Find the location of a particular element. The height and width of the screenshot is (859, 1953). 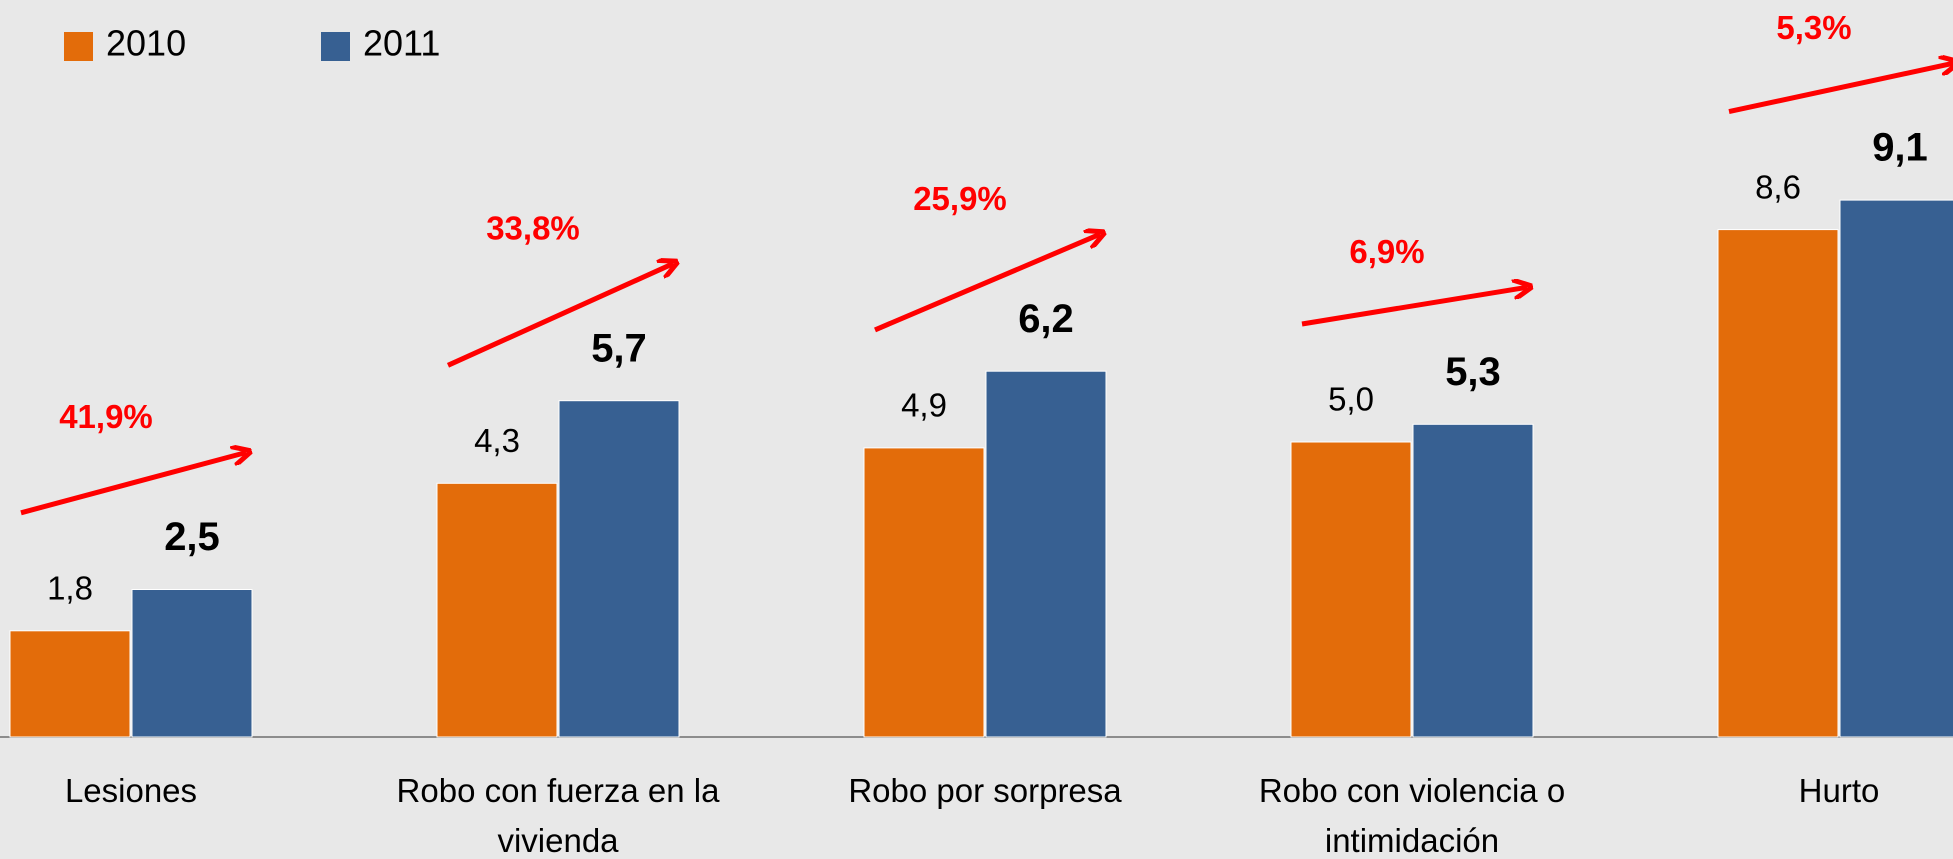

data-label: 9,1 is located at coordinates (1900, 148).